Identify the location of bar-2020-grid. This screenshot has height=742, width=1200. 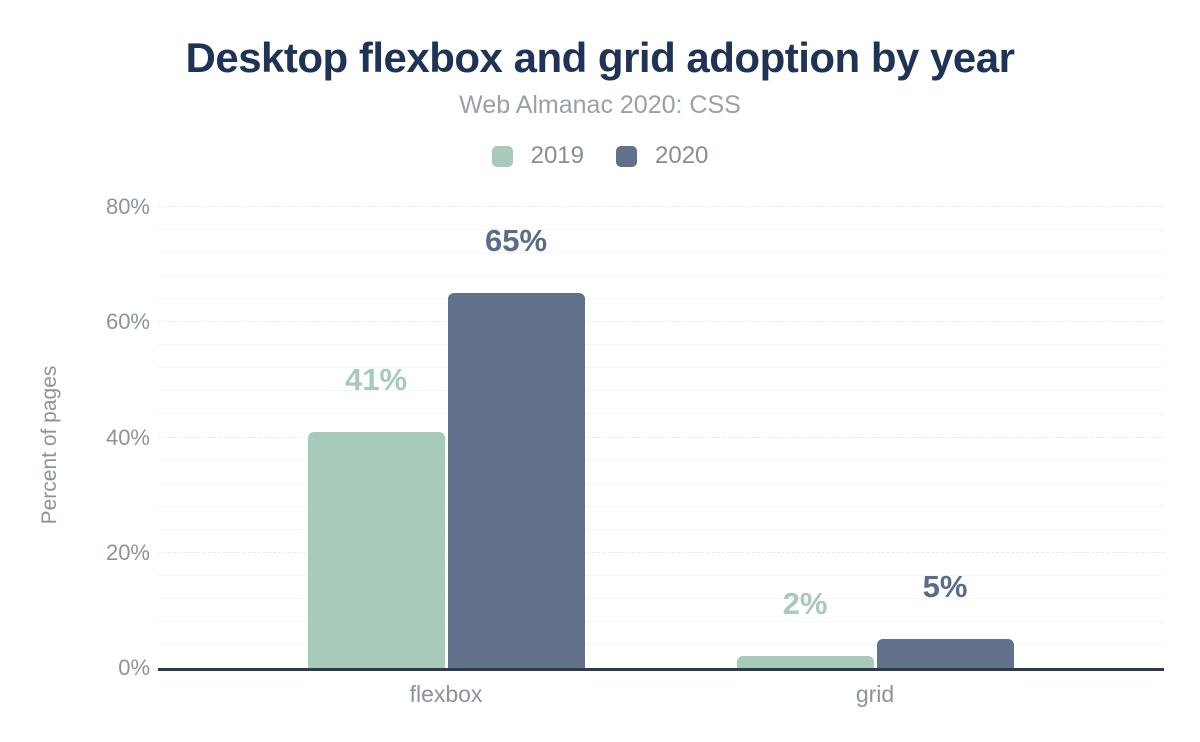
(945, 653).